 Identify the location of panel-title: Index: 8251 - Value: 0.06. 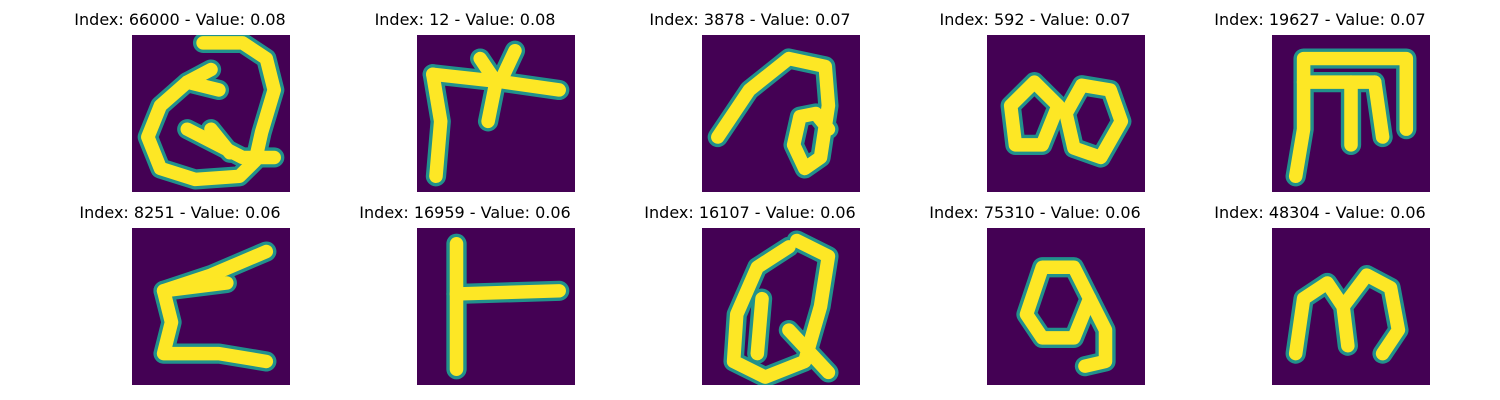
(180, 212).